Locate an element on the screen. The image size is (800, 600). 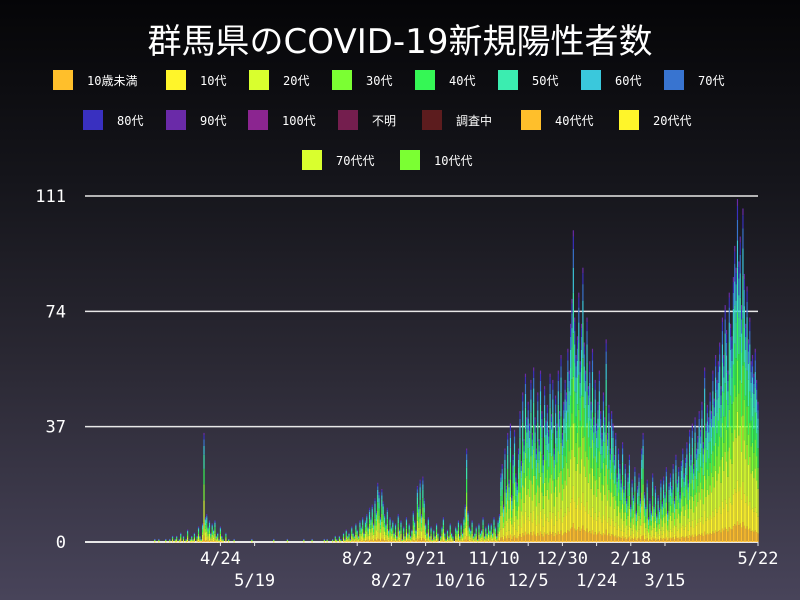
legend-item: 100代 is located at coordinates (282, 120).